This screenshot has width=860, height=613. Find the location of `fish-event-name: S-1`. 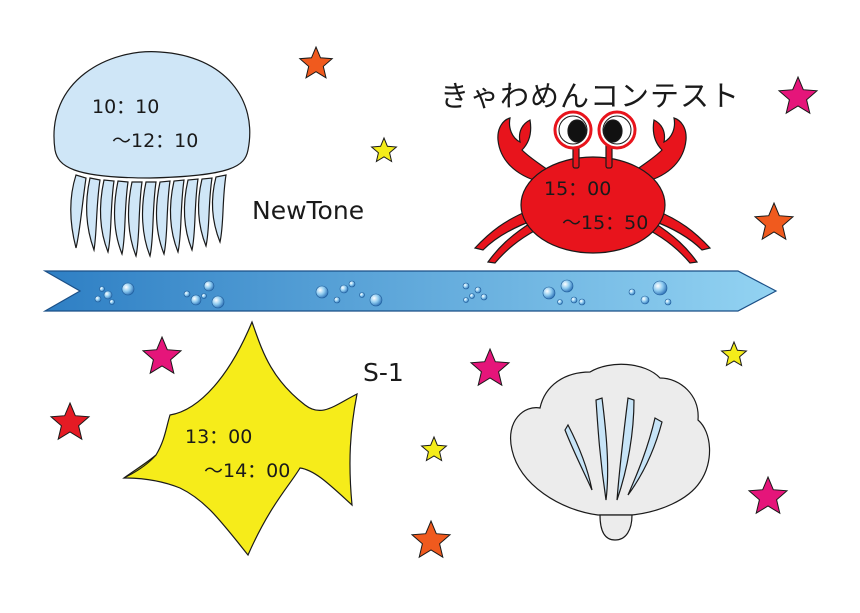

fish-event-name: S-1 is located at coordinates (383, 372).